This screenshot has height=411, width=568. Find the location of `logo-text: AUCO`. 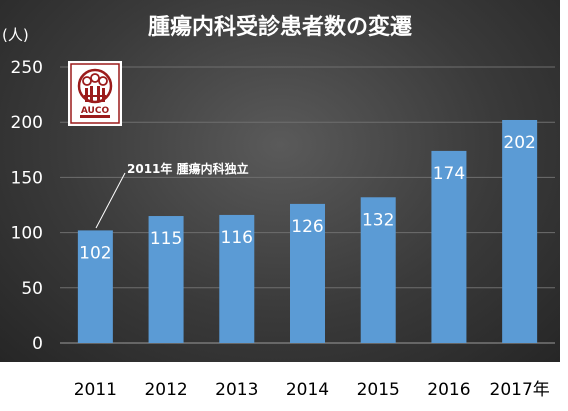

logo-text: AUCO is located at coordinates (95, 111).